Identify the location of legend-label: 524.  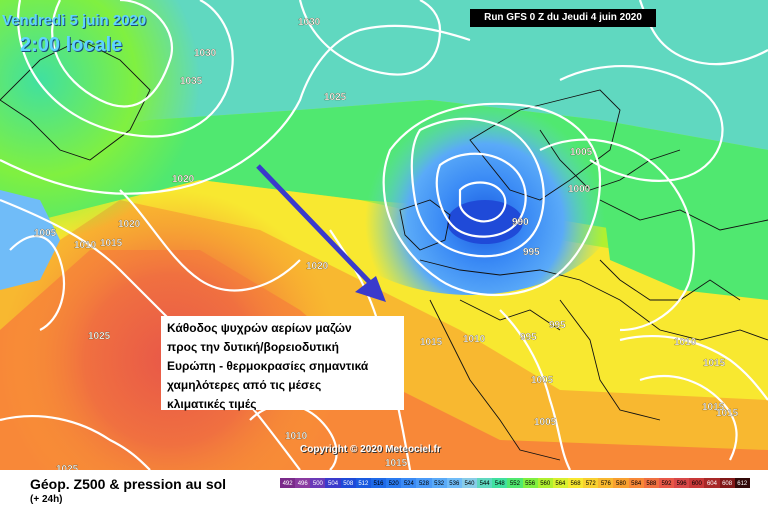
(408, 484).